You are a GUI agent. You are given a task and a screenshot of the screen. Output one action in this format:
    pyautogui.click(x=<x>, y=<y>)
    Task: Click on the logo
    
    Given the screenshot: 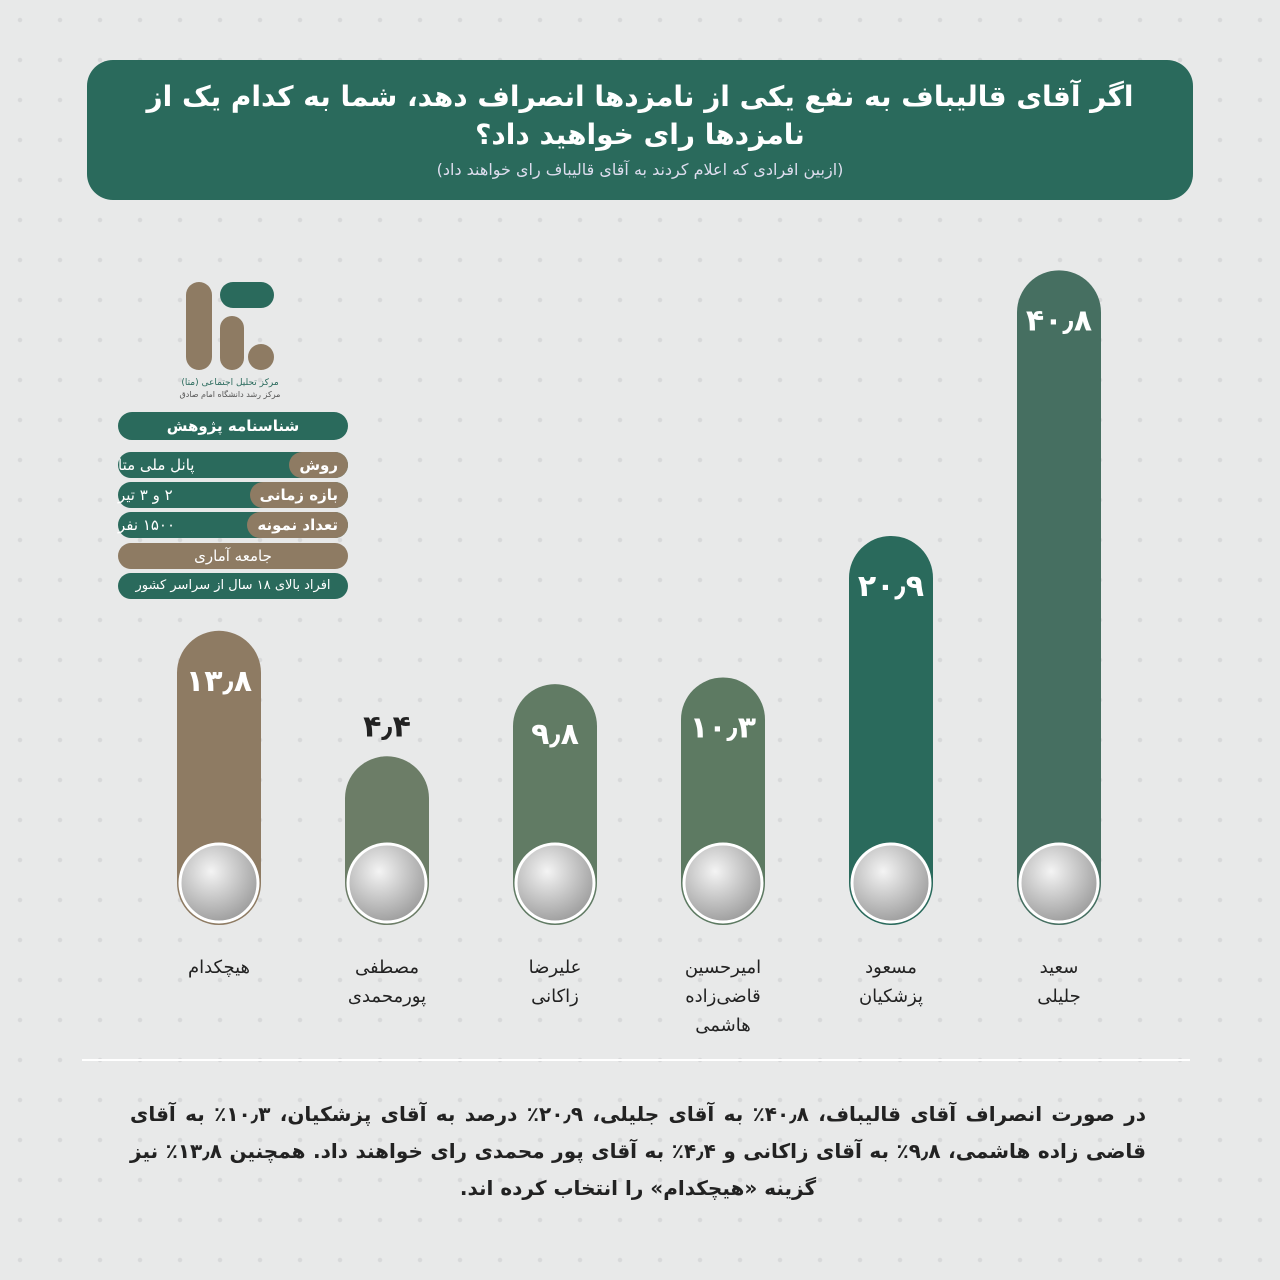 What is the action you would take?
    pyautogui.click(x=230, y=326)
    